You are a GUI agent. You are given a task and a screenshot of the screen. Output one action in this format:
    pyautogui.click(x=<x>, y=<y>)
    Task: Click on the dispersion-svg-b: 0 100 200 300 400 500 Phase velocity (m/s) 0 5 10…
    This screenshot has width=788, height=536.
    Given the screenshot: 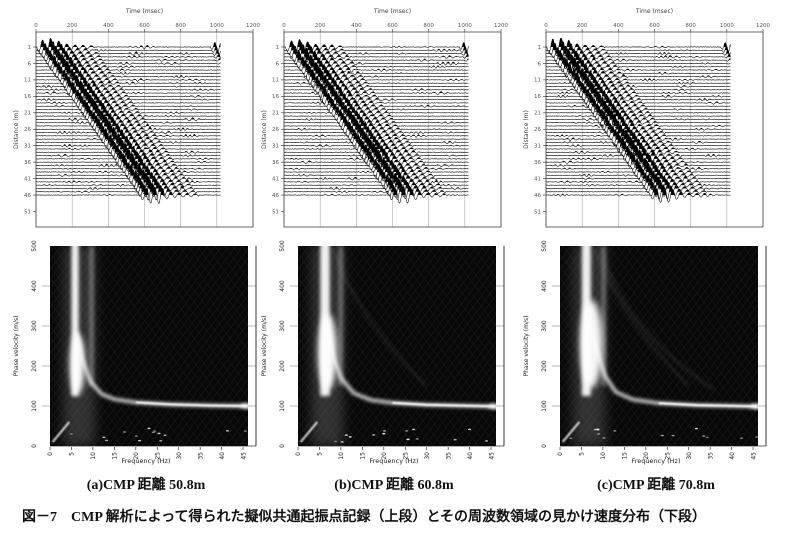 What is the action you would take?
    pyautogui.click(x=383, y=352)
    